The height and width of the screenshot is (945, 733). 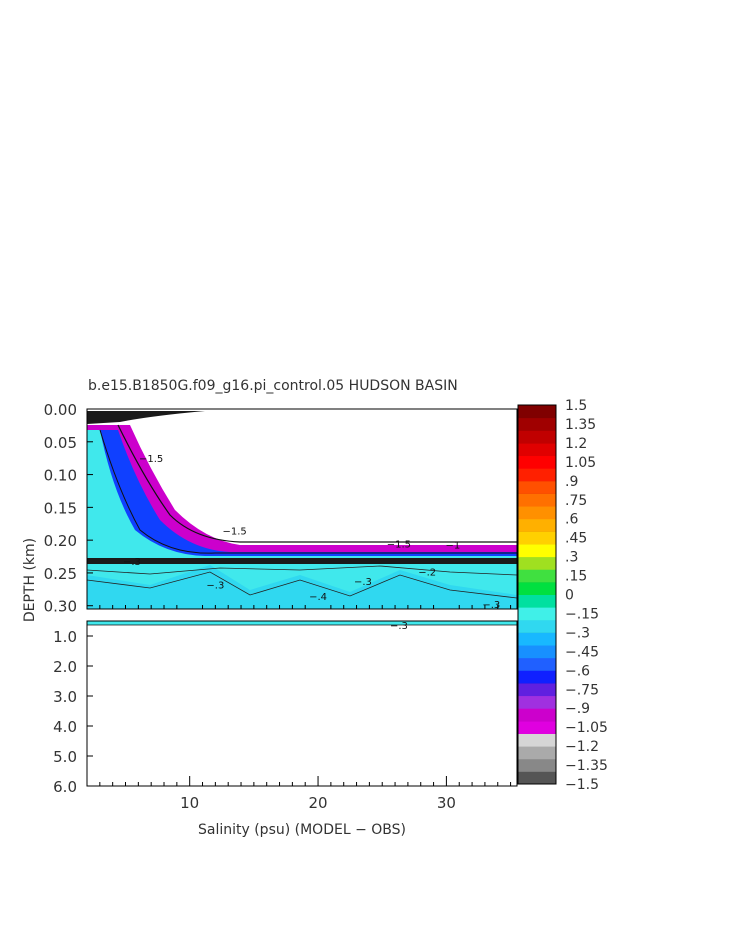 What do you see at coordinates (582, 614) in the screenshot?
I see `colorbar-tick-label: −.15` at bounding box center [582, 614].